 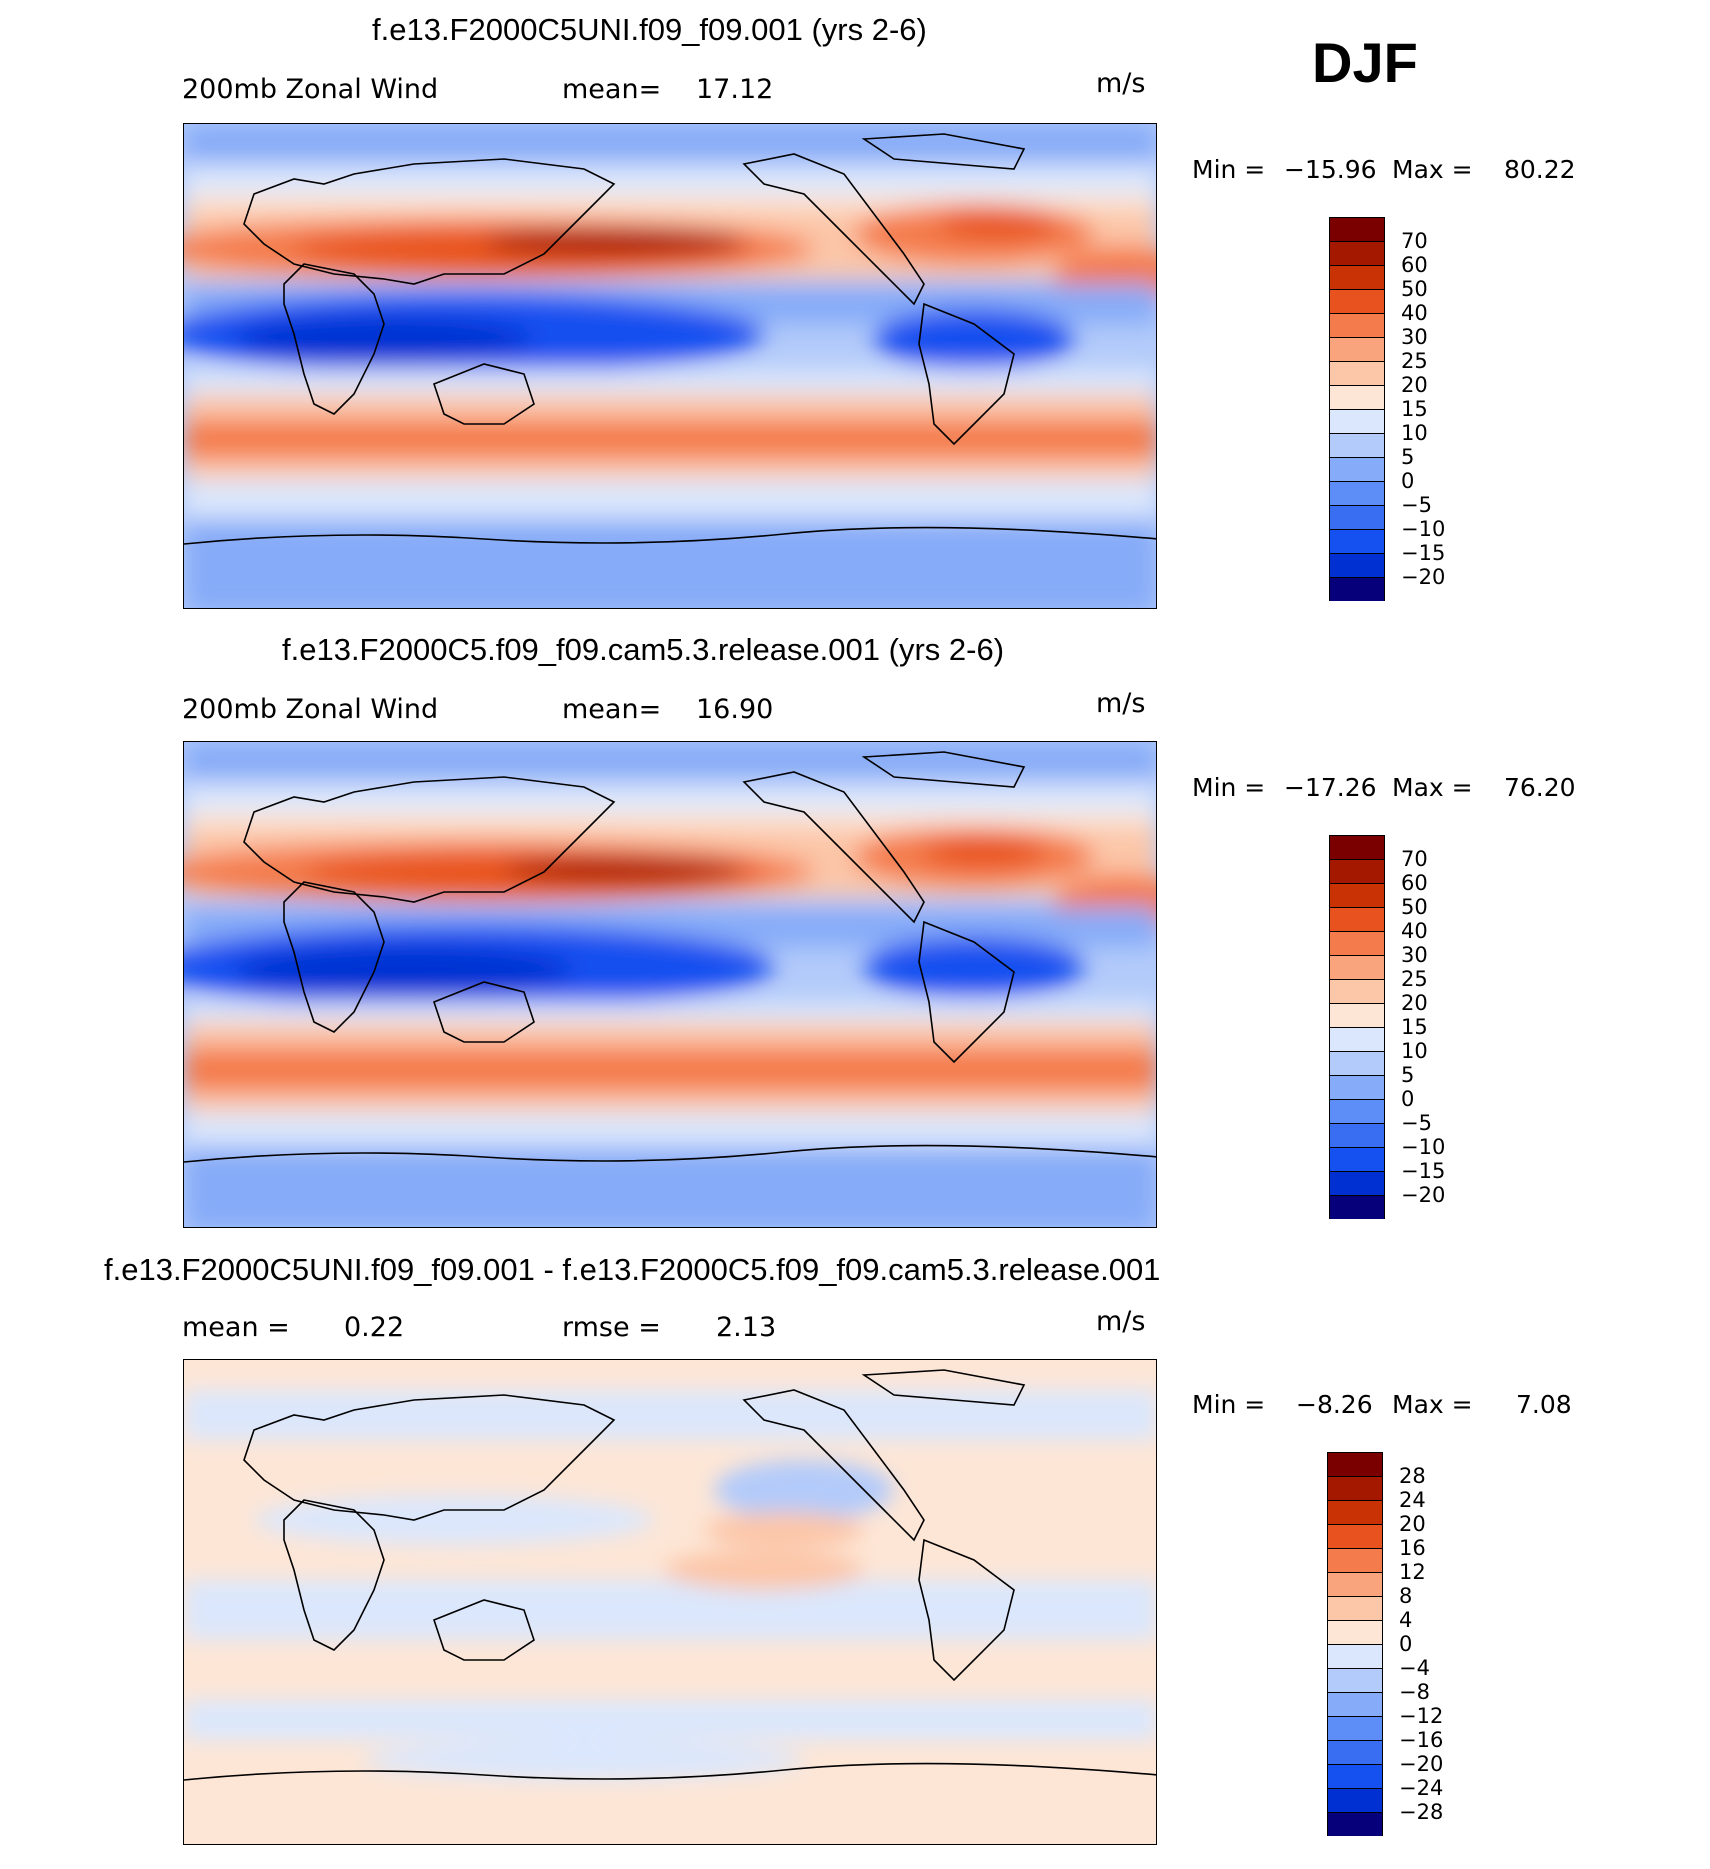 What do you see at coordinates (1414, 907) in the screenshot?
I see `panel2-colorbar-label: 50` at bounding box center [1414, 907].